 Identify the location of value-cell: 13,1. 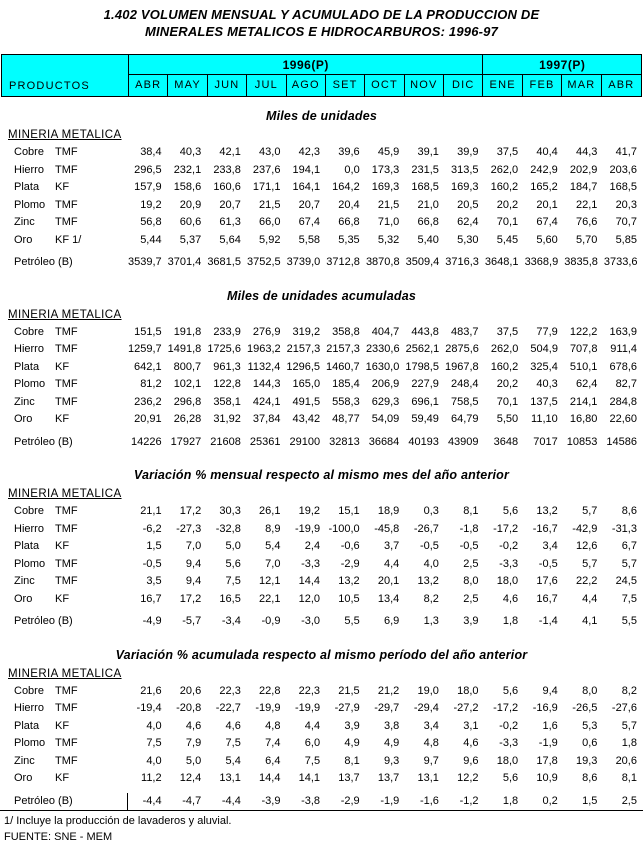
(425, 779).